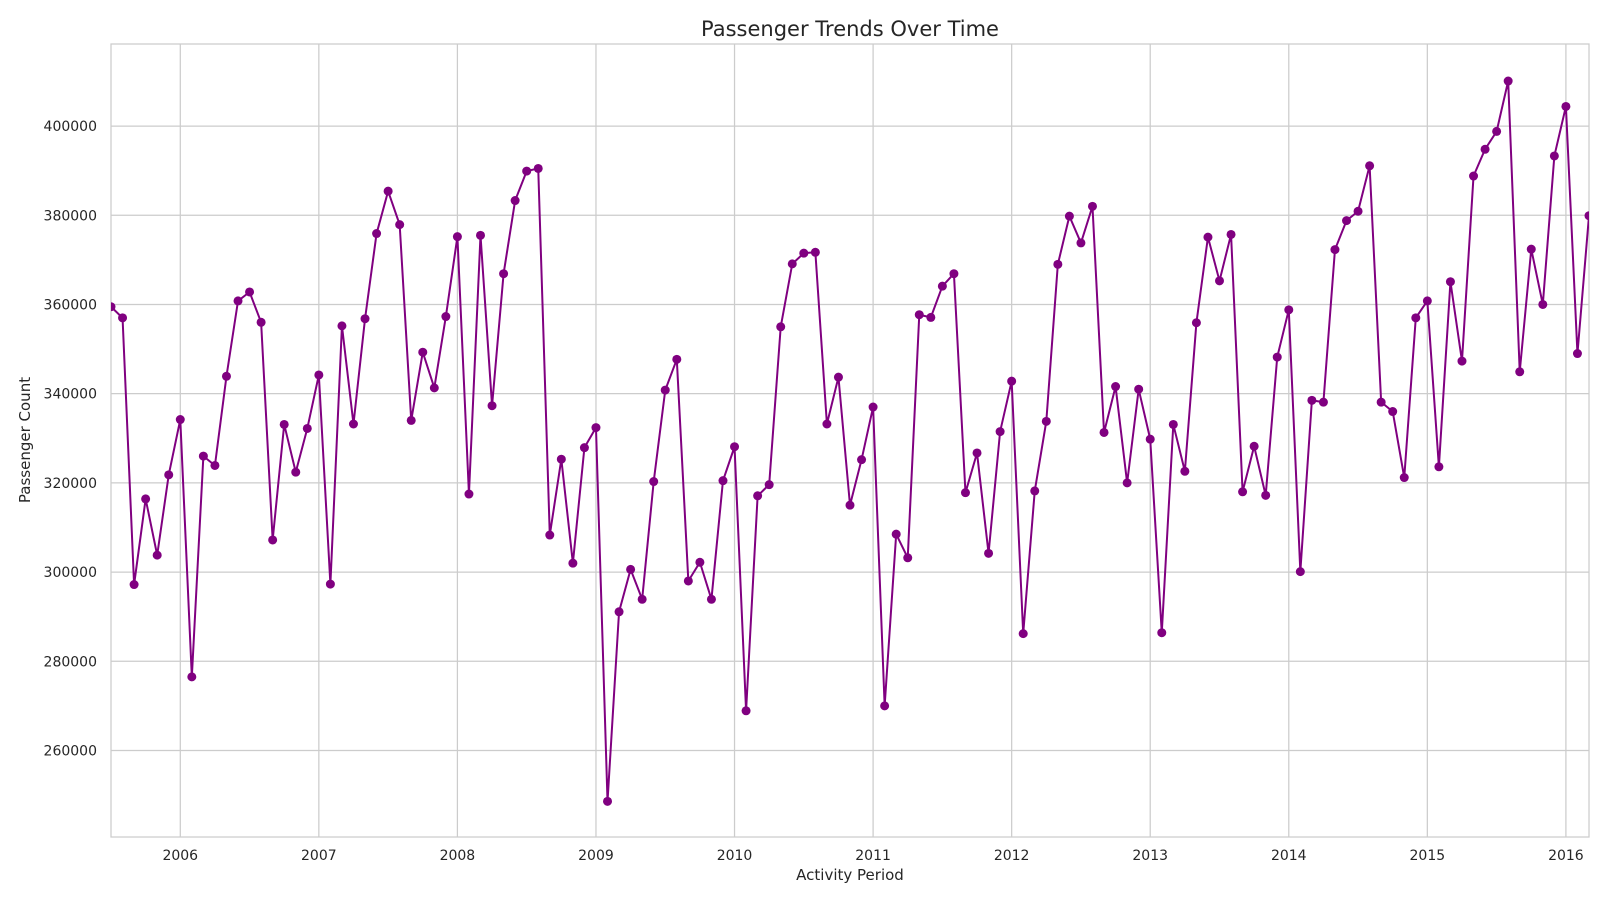 The width and height of the screenshot is (1600, 900). I want to click on x-tick-label: 2006, so click(180, 856).